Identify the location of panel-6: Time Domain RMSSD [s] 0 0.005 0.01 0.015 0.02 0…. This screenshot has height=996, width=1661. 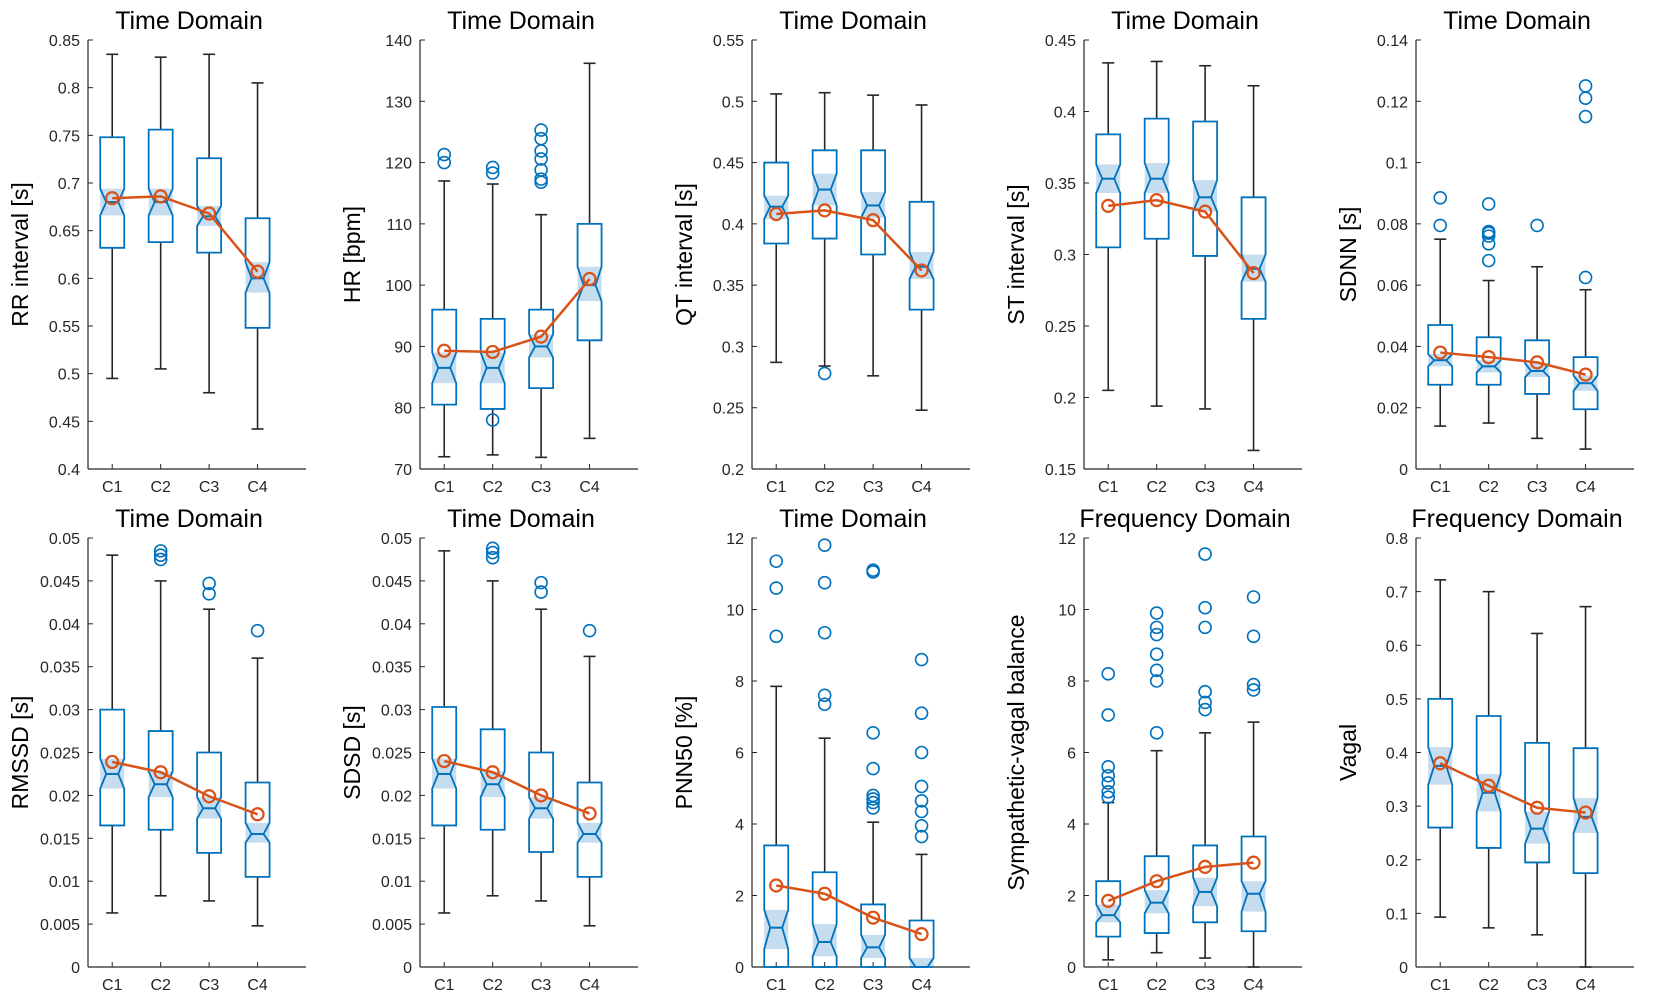
(156, 749).